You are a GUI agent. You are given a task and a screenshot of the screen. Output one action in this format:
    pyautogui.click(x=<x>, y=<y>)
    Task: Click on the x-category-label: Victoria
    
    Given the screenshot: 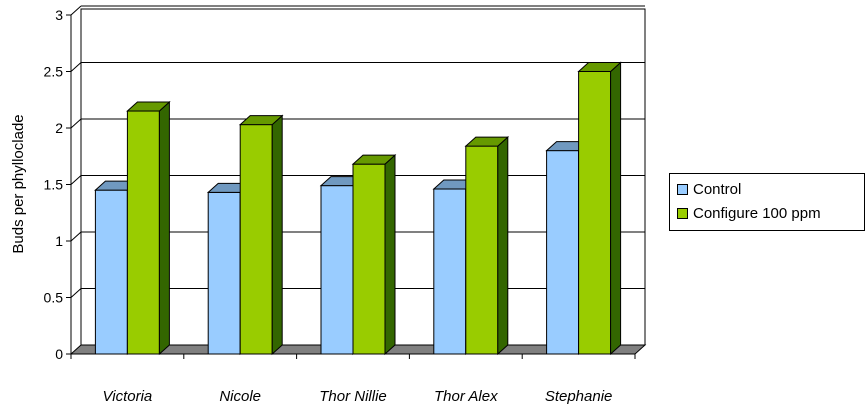 What is the action you would take?
    pyautogui.click(x=128, y=396)
    